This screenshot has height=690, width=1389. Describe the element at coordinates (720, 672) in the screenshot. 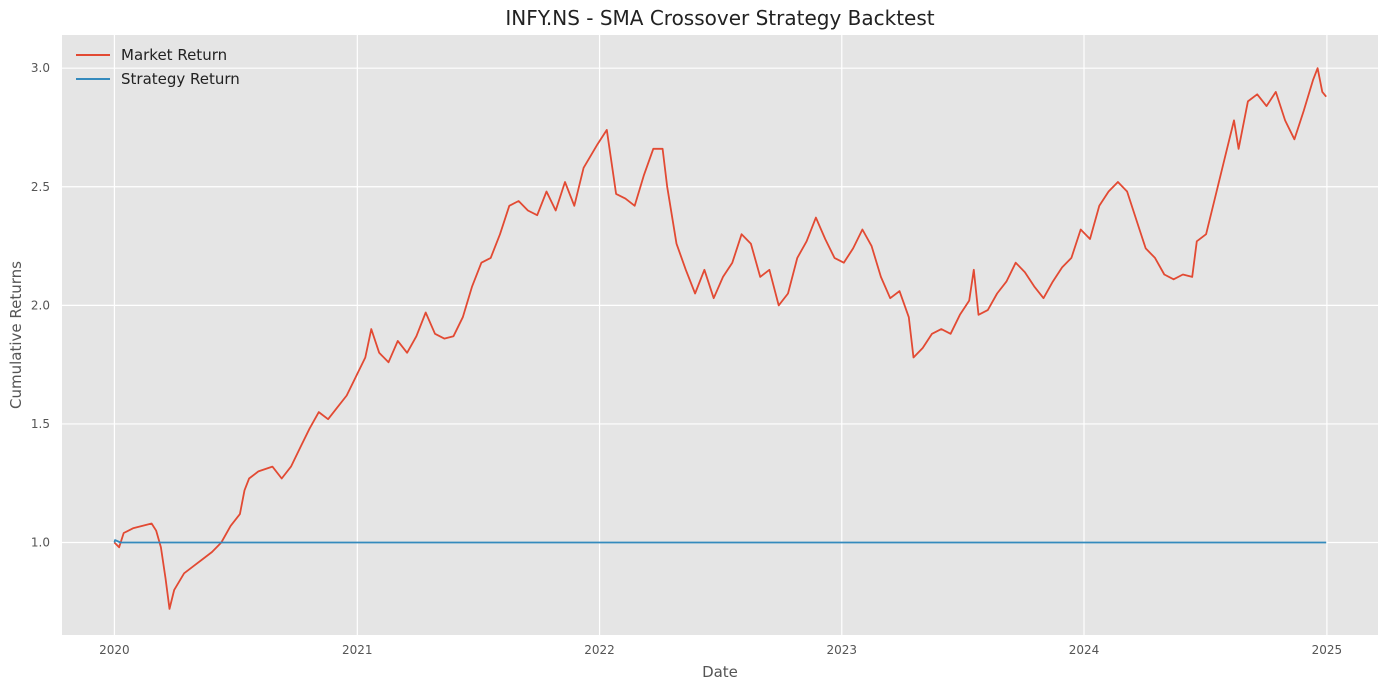

I see `x-axis-label: Date` at that location.